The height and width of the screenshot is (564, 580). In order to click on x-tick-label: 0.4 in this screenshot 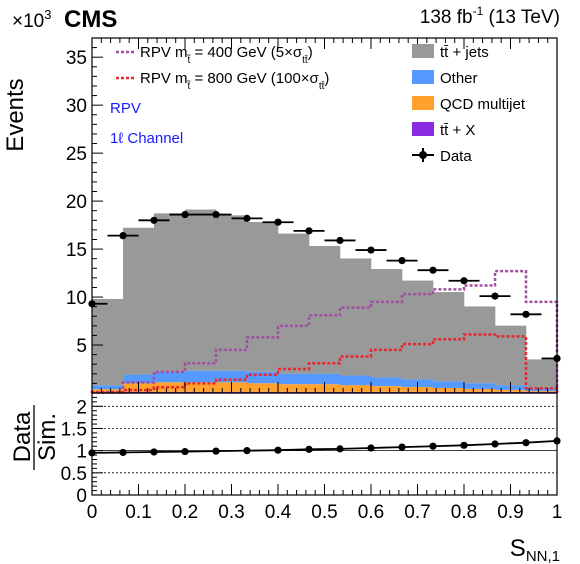, I will do `click(278, 512)`.